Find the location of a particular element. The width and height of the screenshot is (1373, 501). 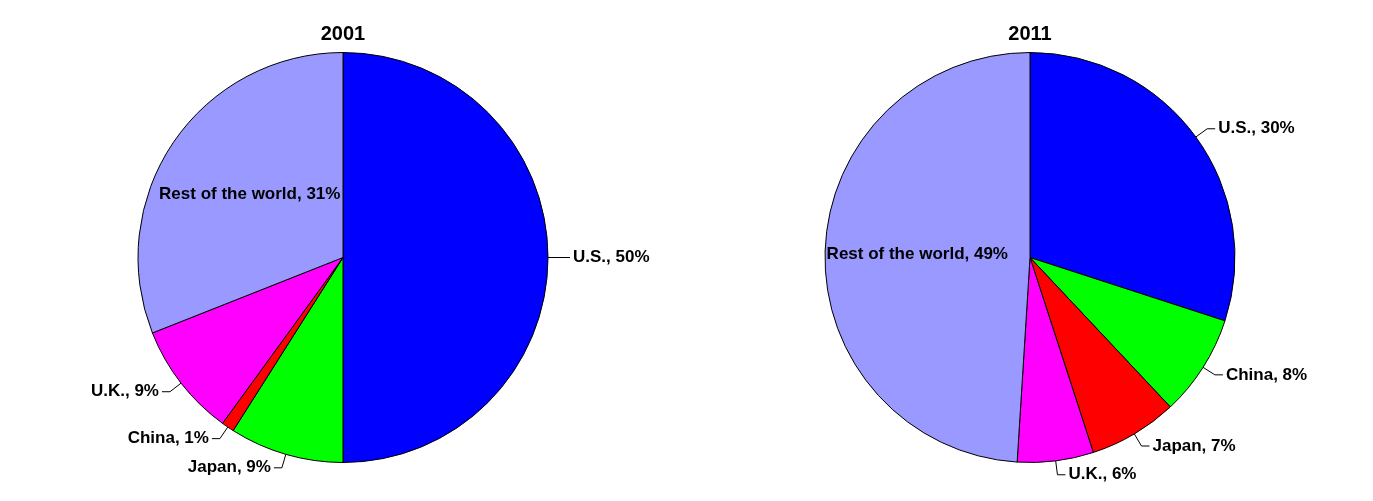

slice-label: Rest of the world, 49% is located at coordinates (917, 253).